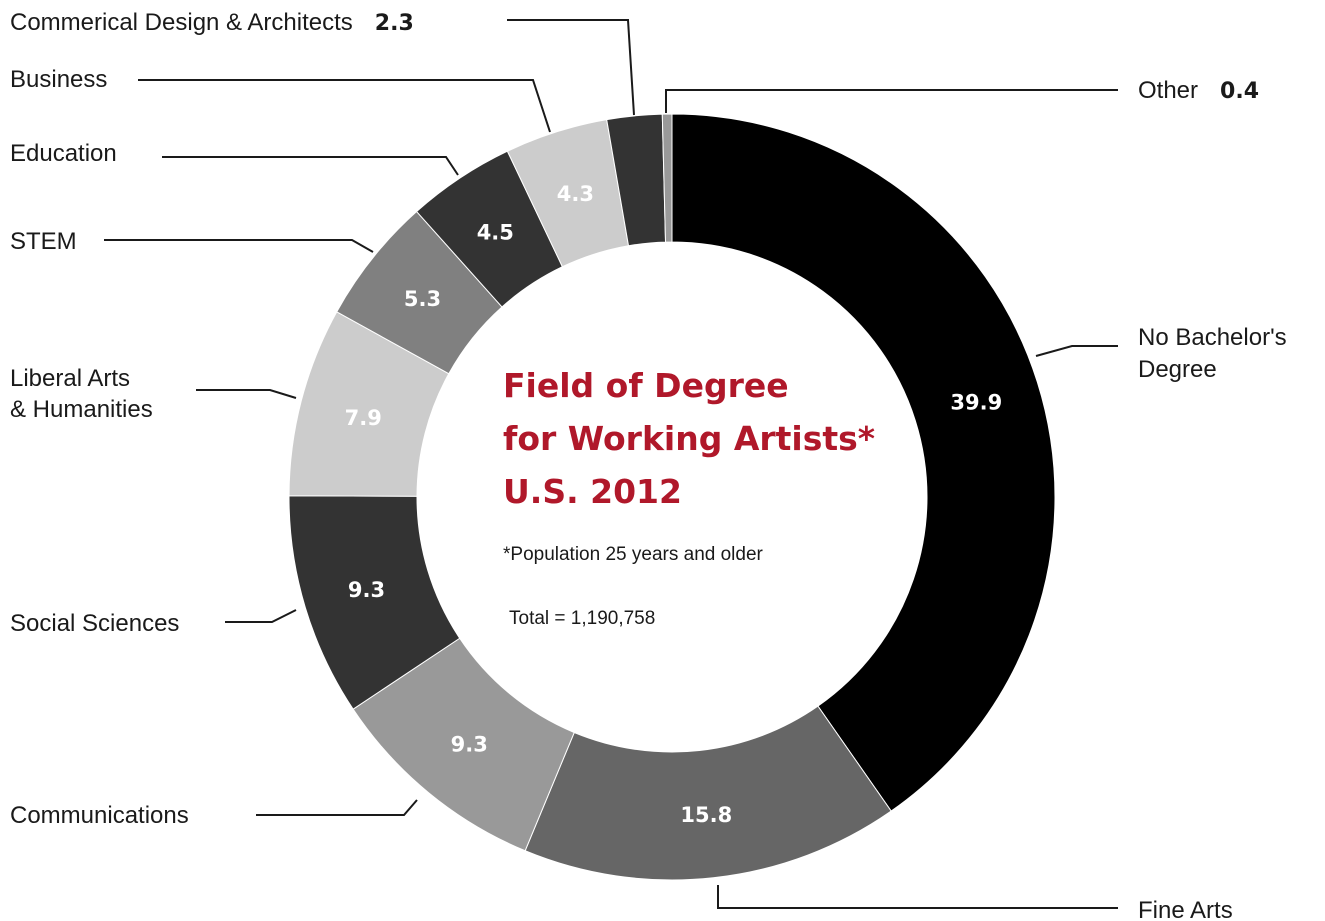 The image size is (1325, 921). Describe the element at coordinates (99, 815) in the screenshot. I see `category-label-communications: Communications` at that location.